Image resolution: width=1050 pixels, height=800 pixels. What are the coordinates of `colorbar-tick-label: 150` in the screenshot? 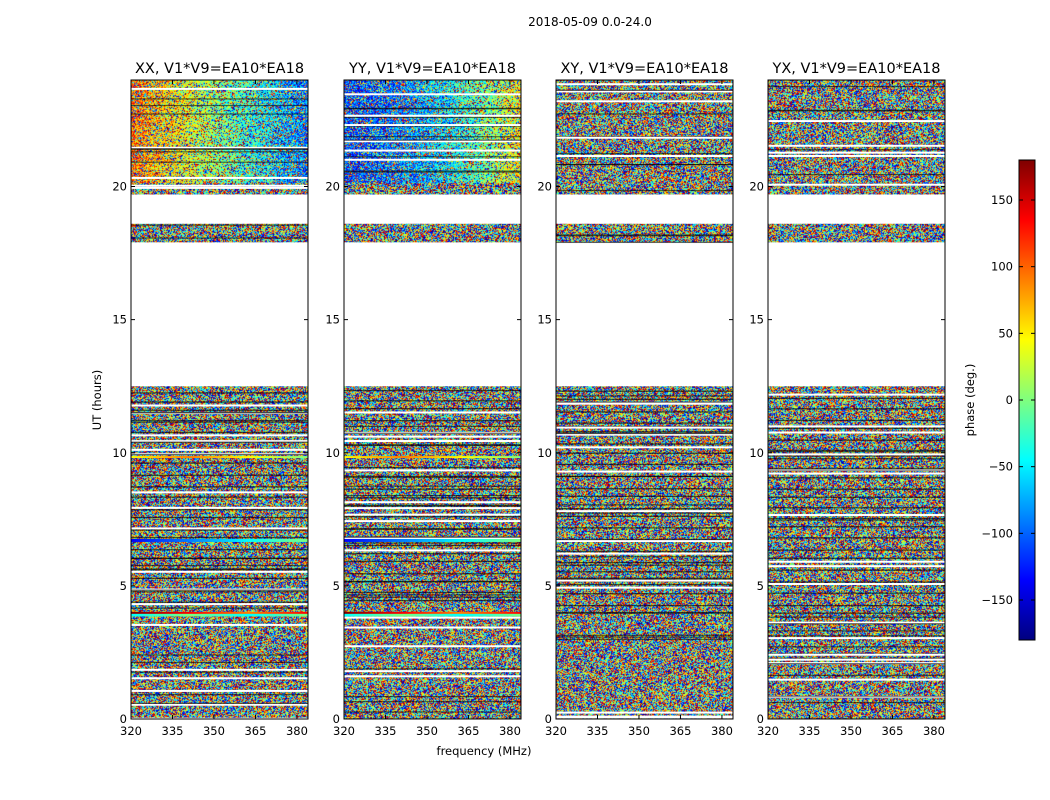 It's located at (1002, 200).